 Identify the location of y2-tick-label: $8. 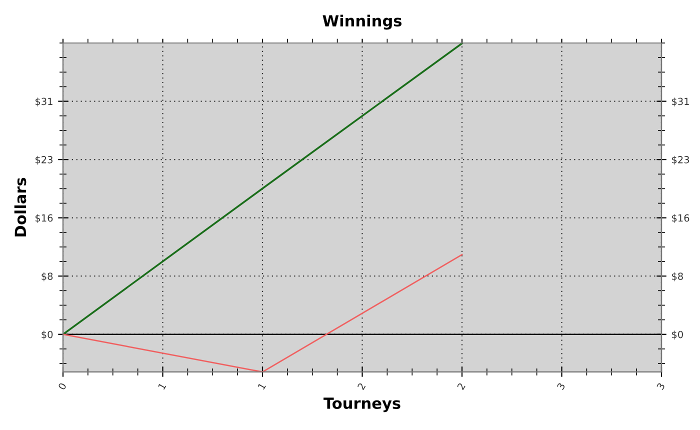
(677, 277).